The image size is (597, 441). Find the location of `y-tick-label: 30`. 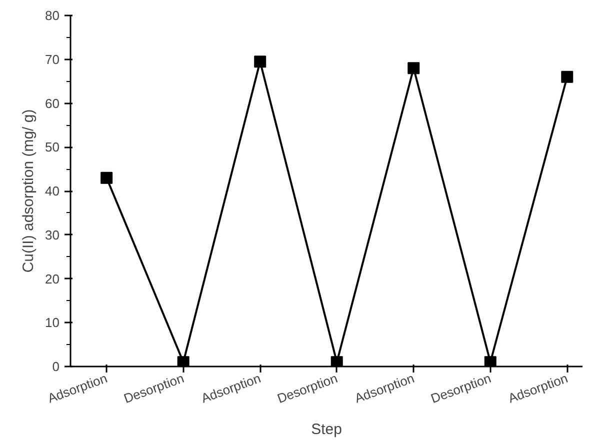

y-tick-label: 30 is located at coordinates (52, 234).